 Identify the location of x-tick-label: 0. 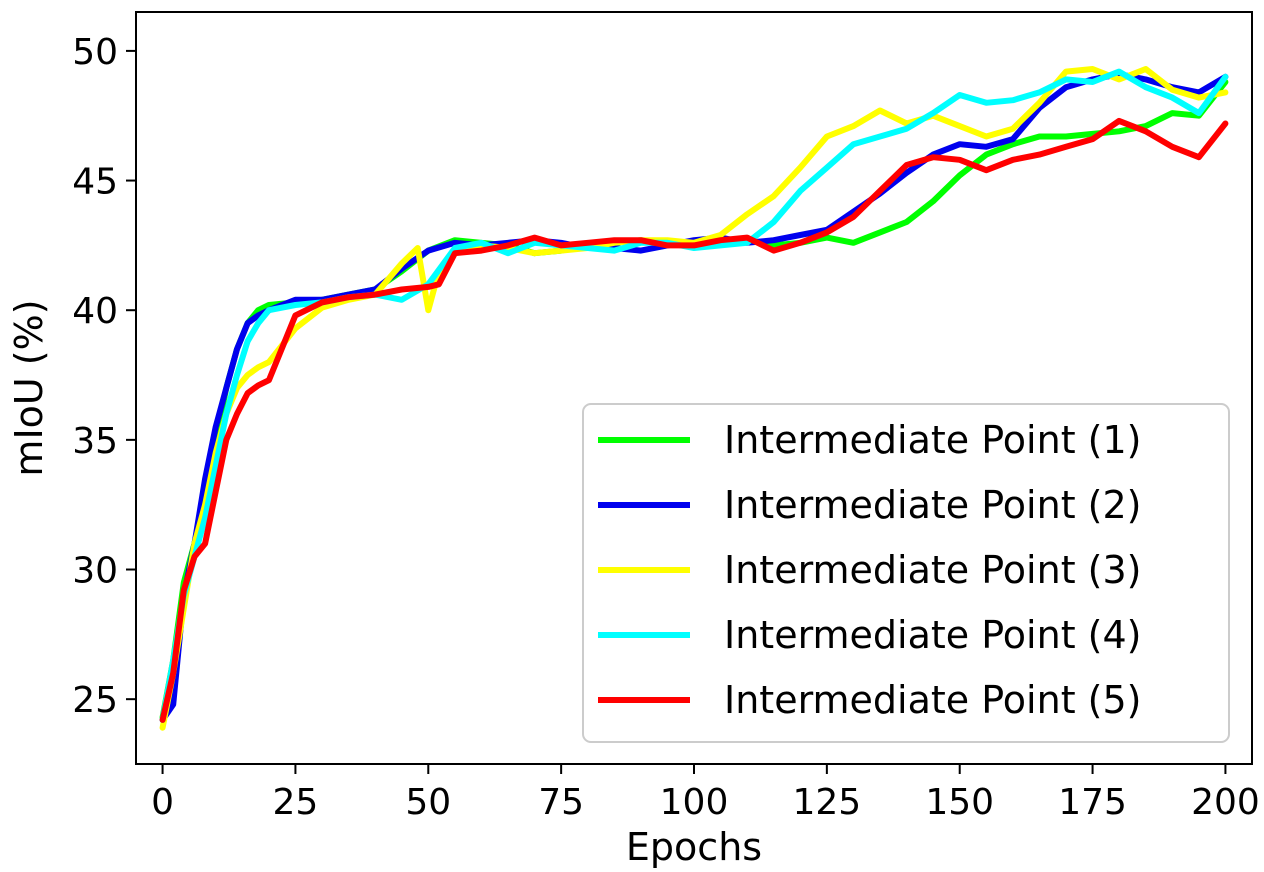
(162, 802).